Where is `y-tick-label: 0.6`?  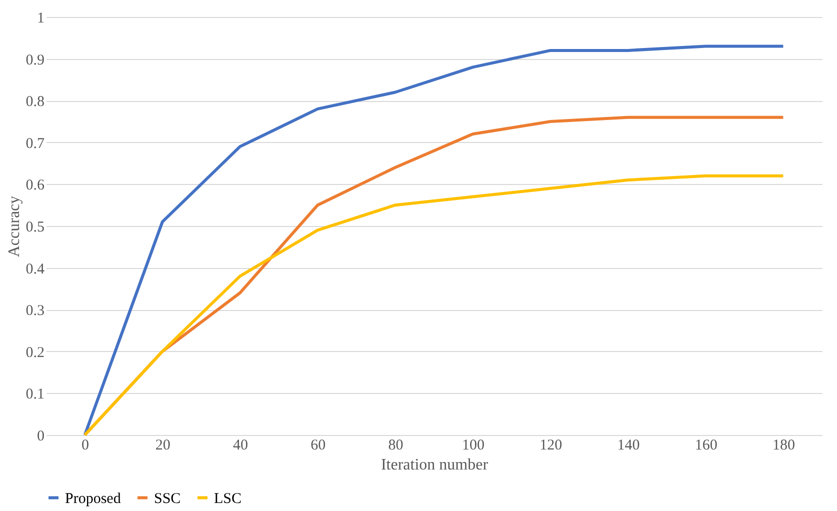
y-tick-label: 0.6 is located at coordinates (35, 186).